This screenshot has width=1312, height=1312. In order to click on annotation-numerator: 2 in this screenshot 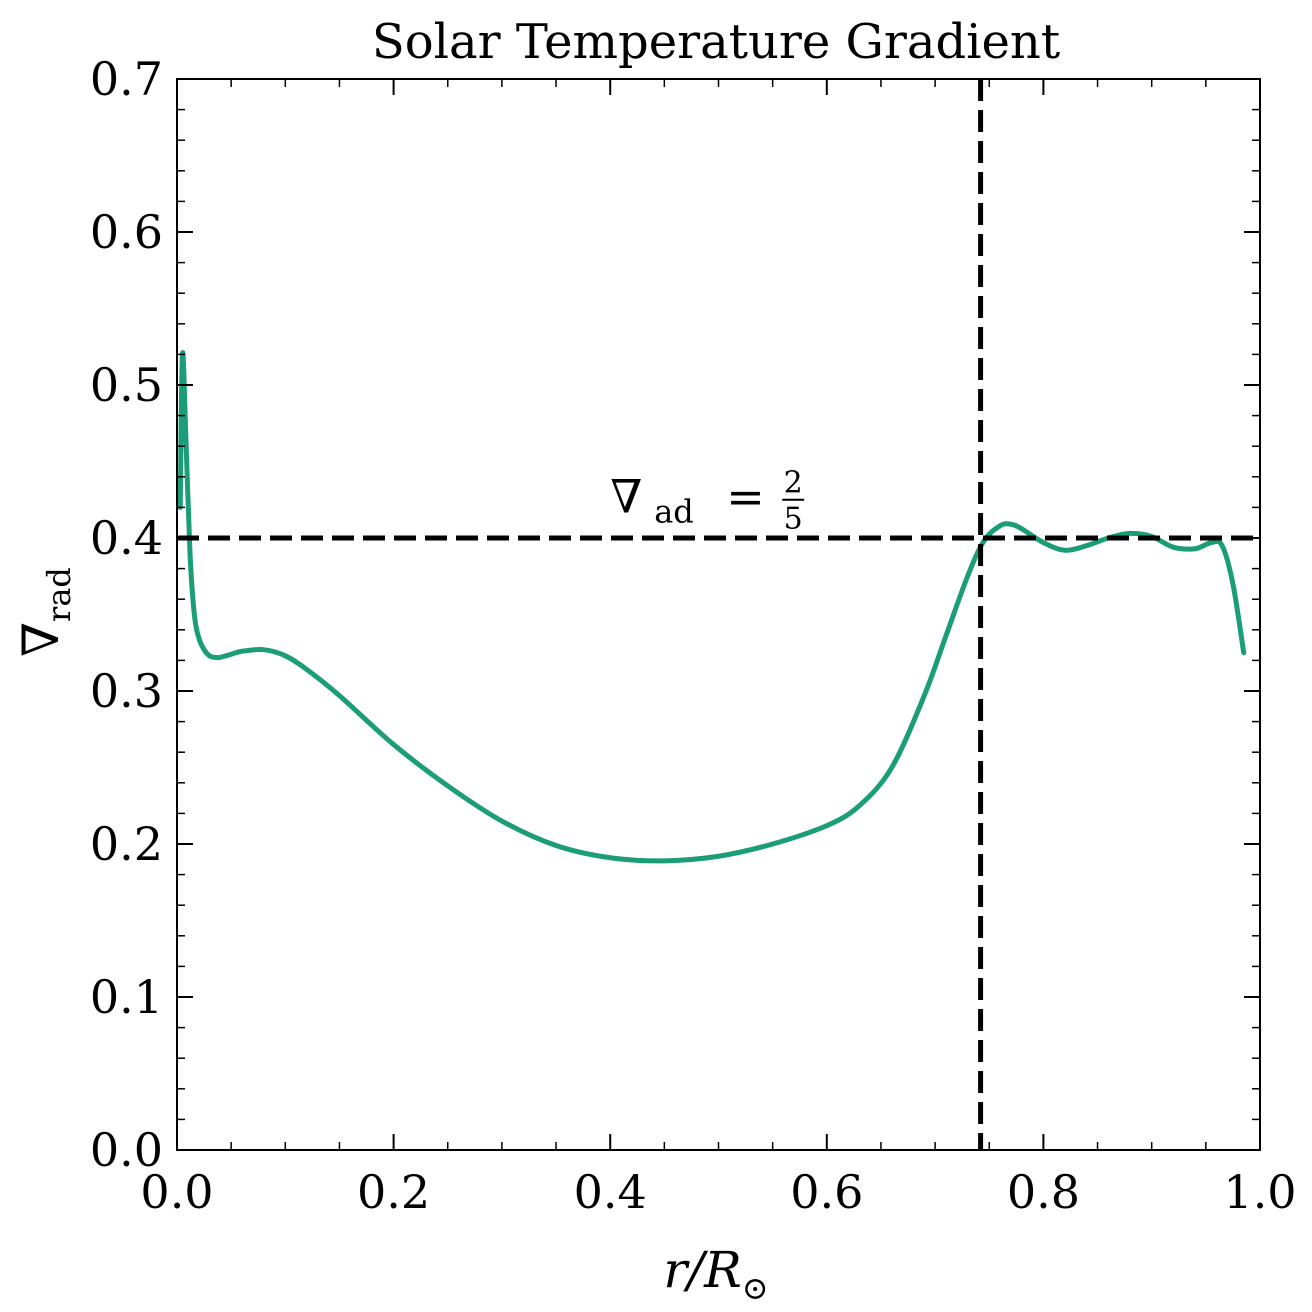, I will do `click(793, 483)`.